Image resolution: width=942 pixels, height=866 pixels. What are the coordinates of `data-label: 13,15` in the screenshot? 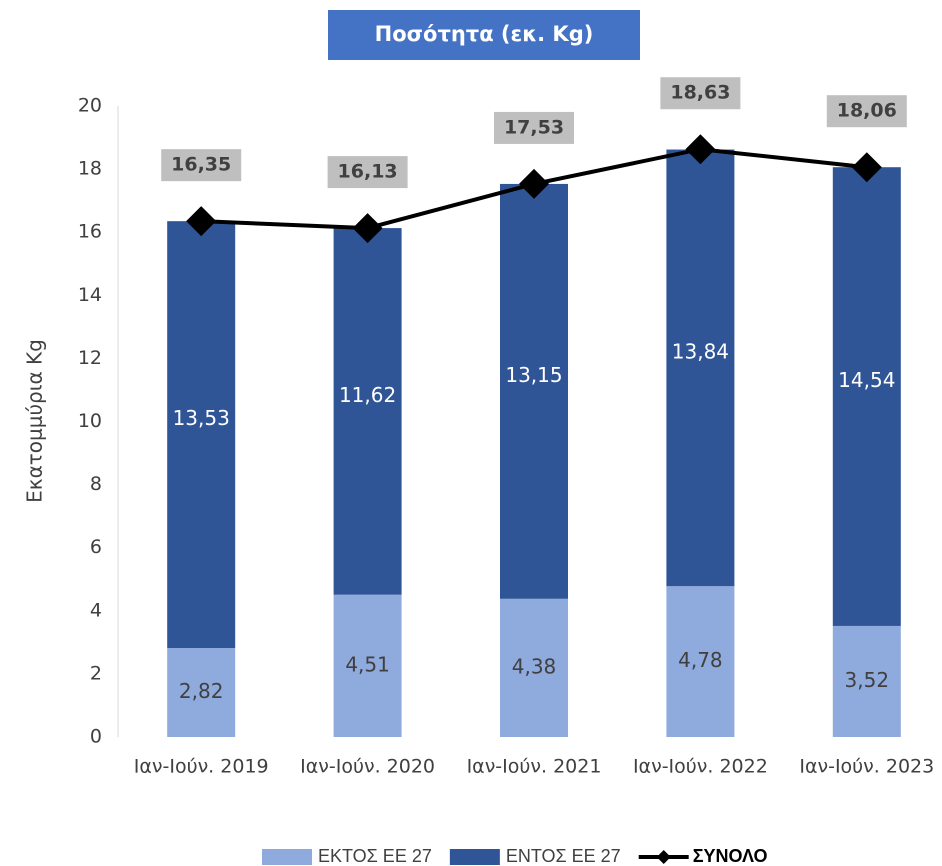 It's located at (533, 375).